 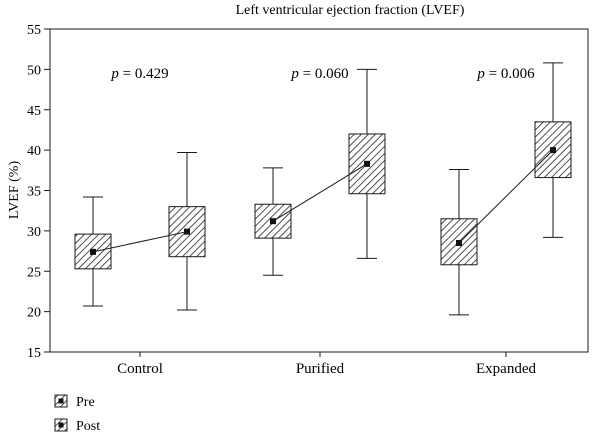 What do you see at coordinates (319, 74) in the screenshot?
I see `p-value-purified: p = 0.060` at bounding box center [319, 74].